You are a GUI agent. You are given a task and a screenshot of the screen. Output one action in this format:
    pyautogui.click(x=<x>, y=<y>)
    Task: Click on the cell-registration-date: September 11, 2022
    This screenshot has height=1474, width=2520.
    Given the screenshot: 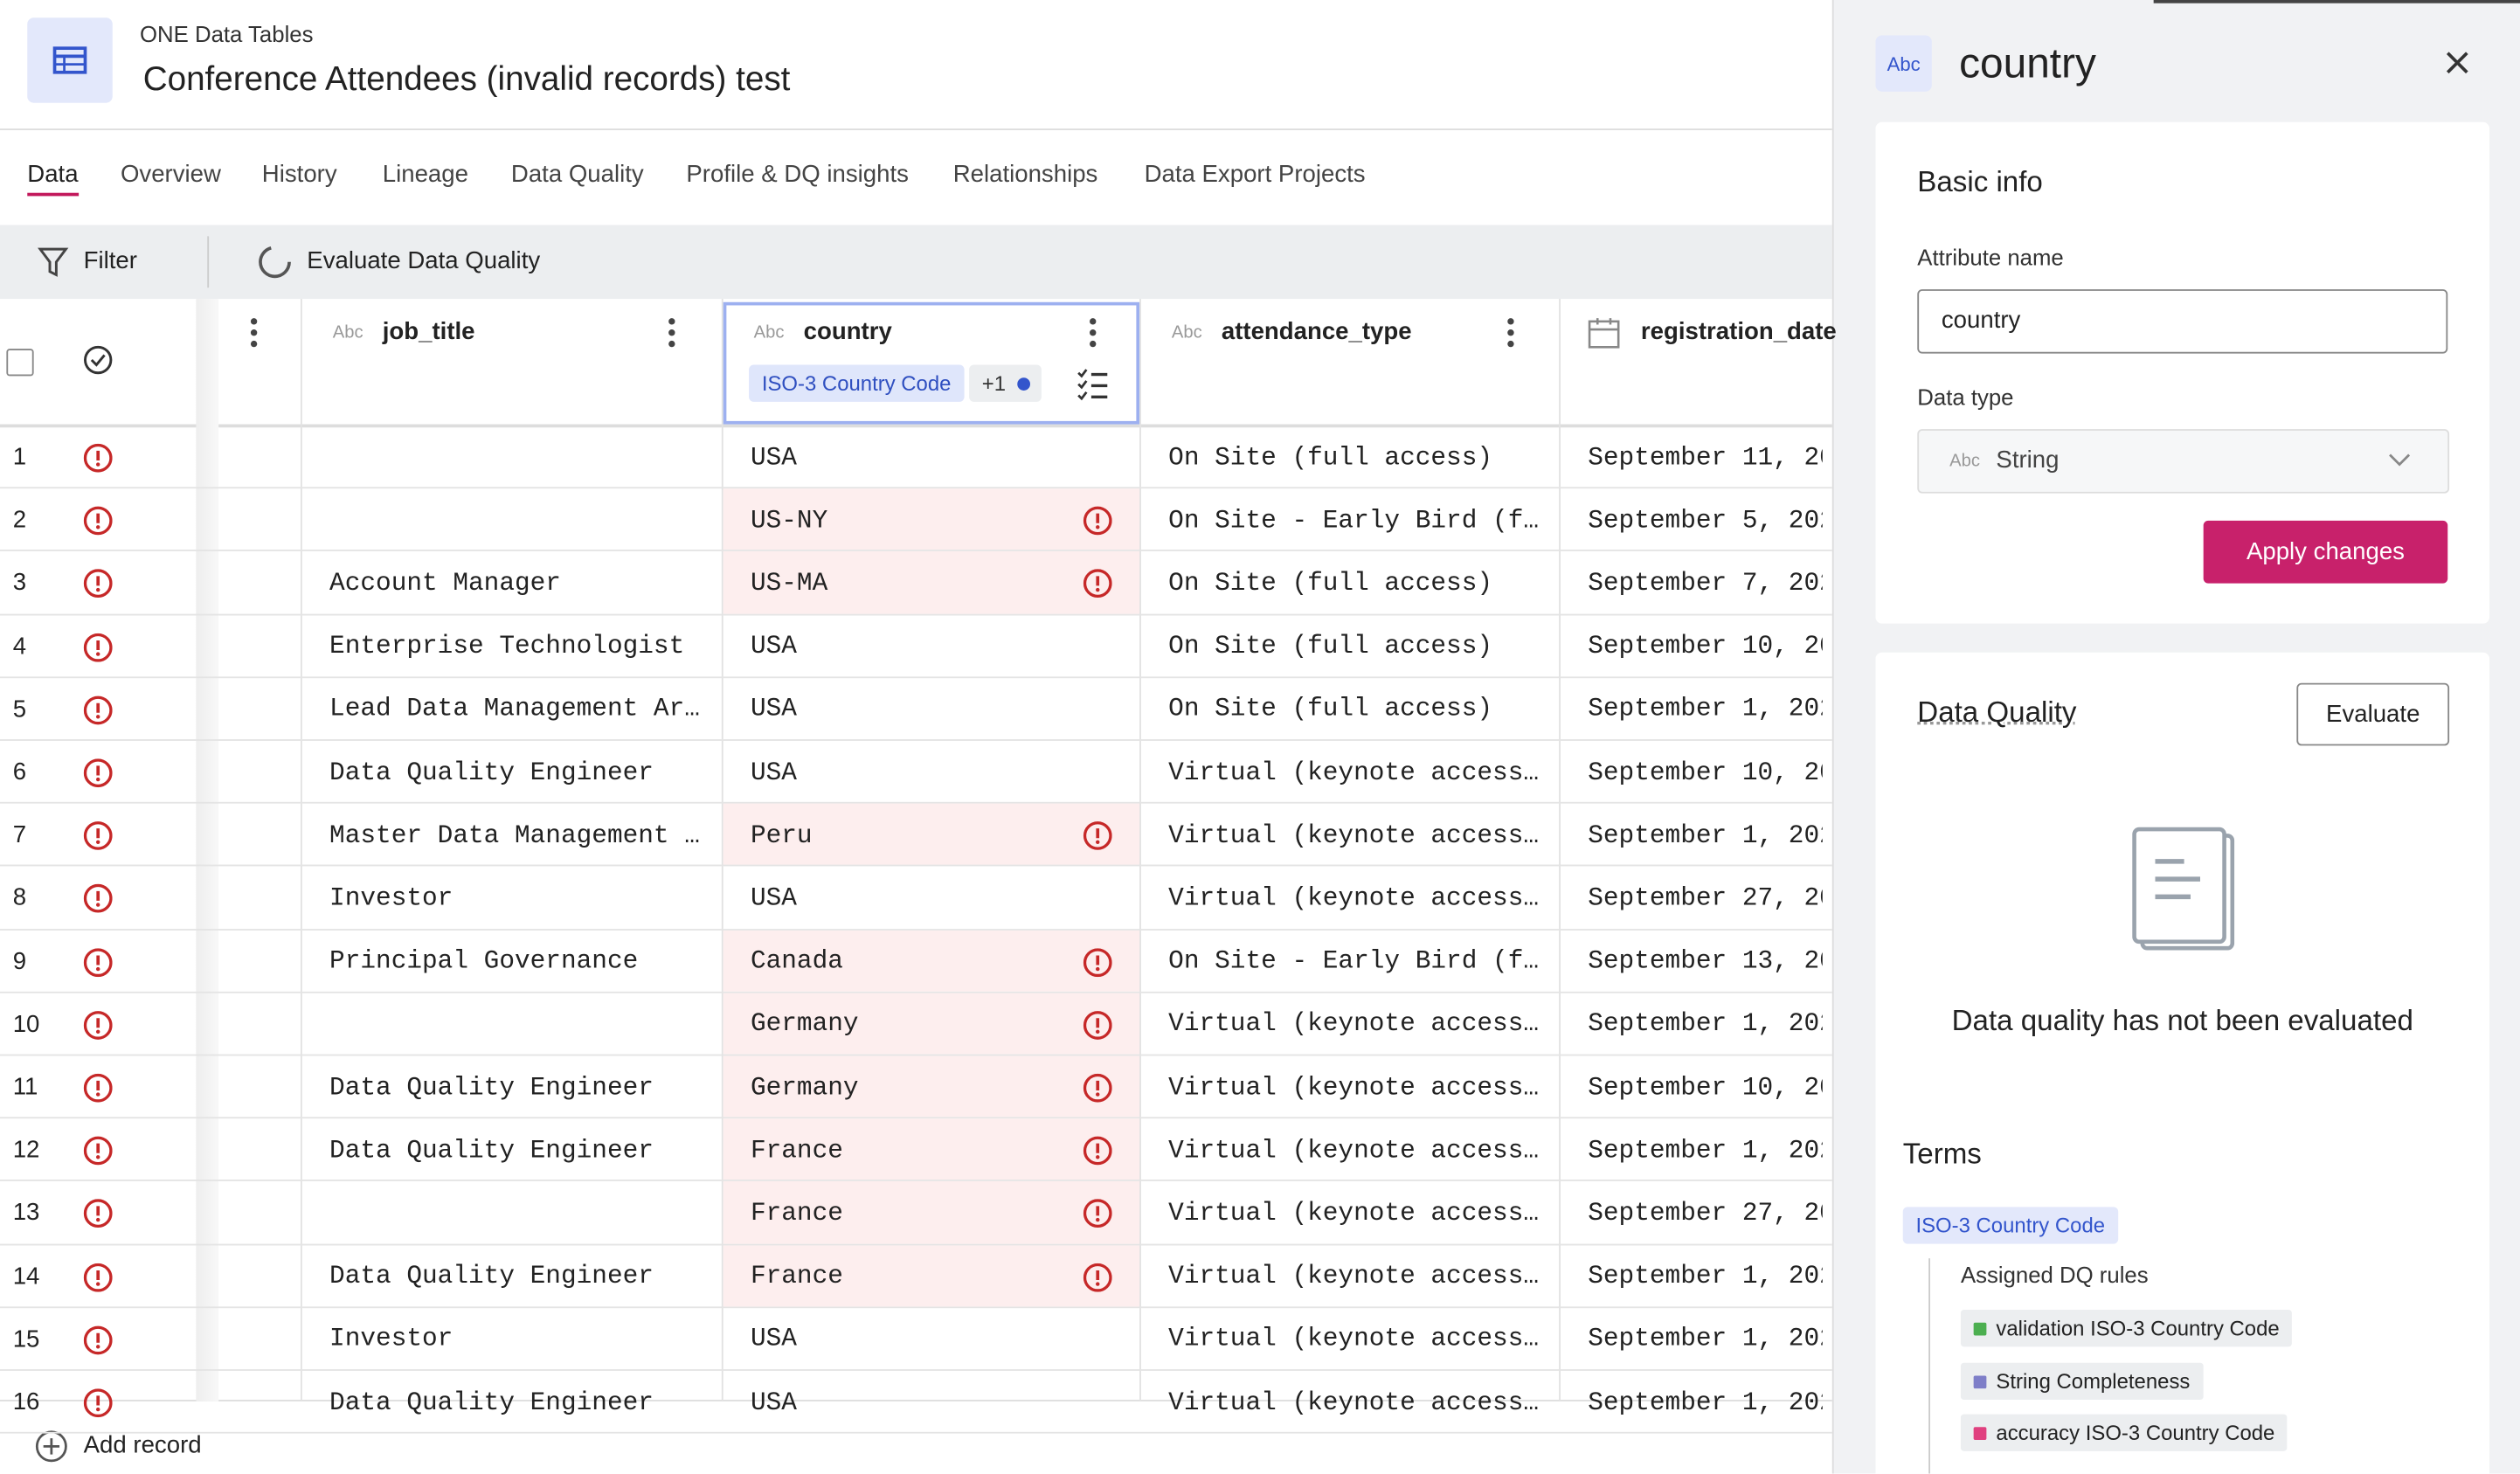 What is the action you would take?
    pyautogui.click(x=1705, y=457)
    